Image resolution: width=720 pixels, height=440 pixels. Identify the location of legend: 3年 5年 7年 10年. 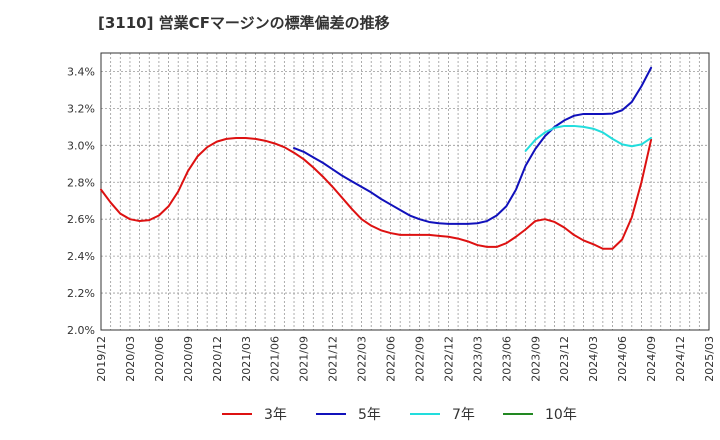
(399, 415).